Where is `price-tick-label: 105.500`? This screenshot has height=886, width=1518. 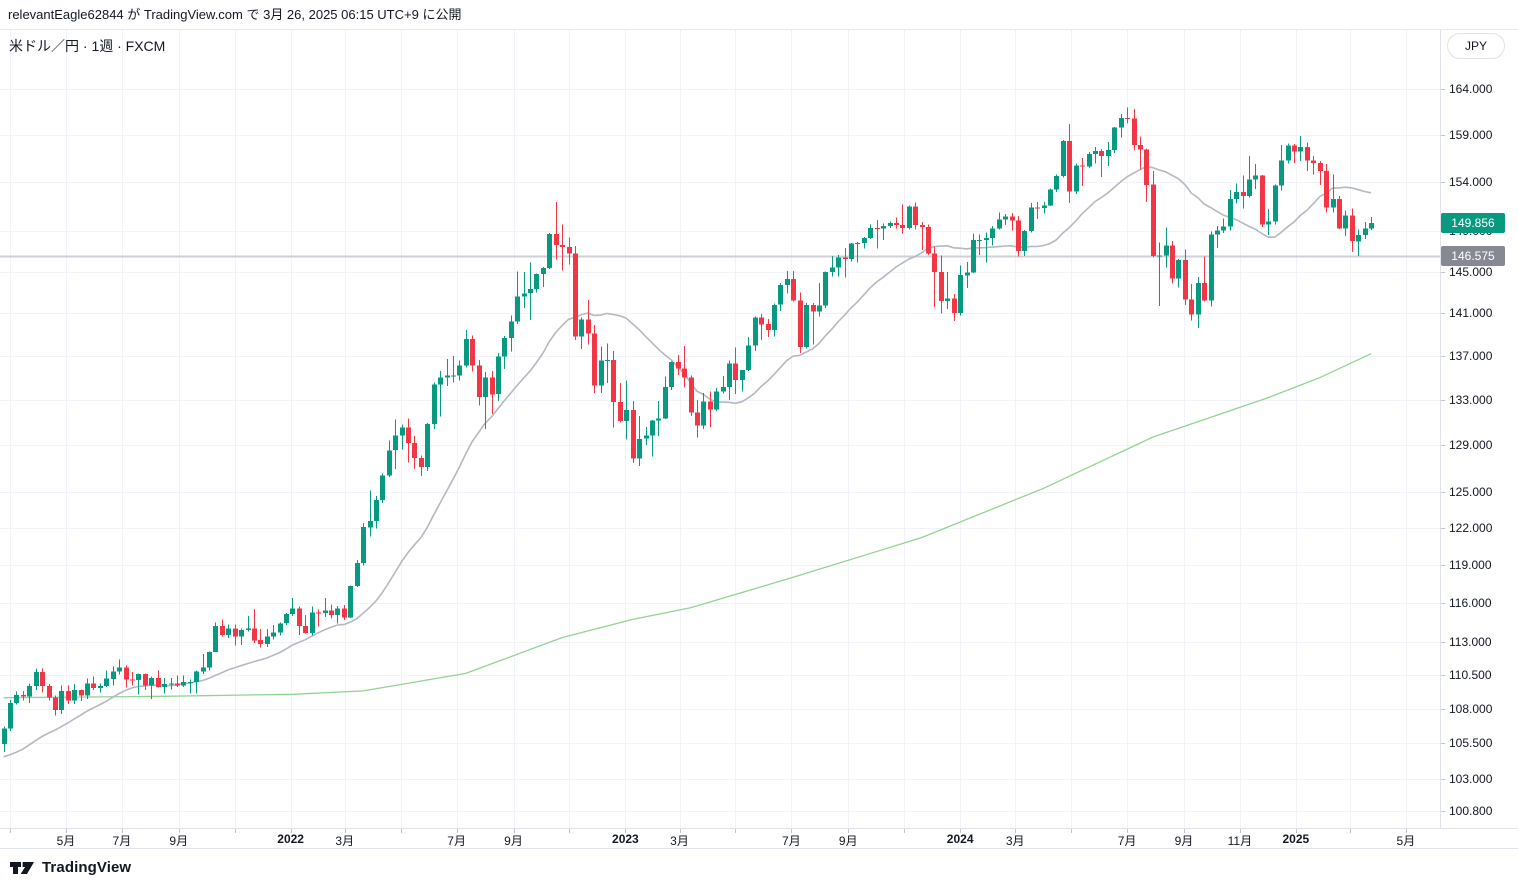
price-tick-label: 105.500 is located at coordinates (1471, 743).